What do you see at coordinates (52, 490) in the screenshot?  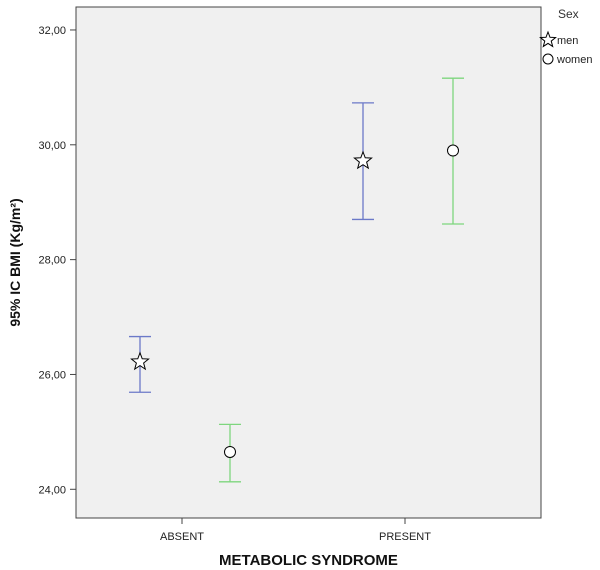 I see `y-tick-label: 24,00` at bounding box center [52, 490].